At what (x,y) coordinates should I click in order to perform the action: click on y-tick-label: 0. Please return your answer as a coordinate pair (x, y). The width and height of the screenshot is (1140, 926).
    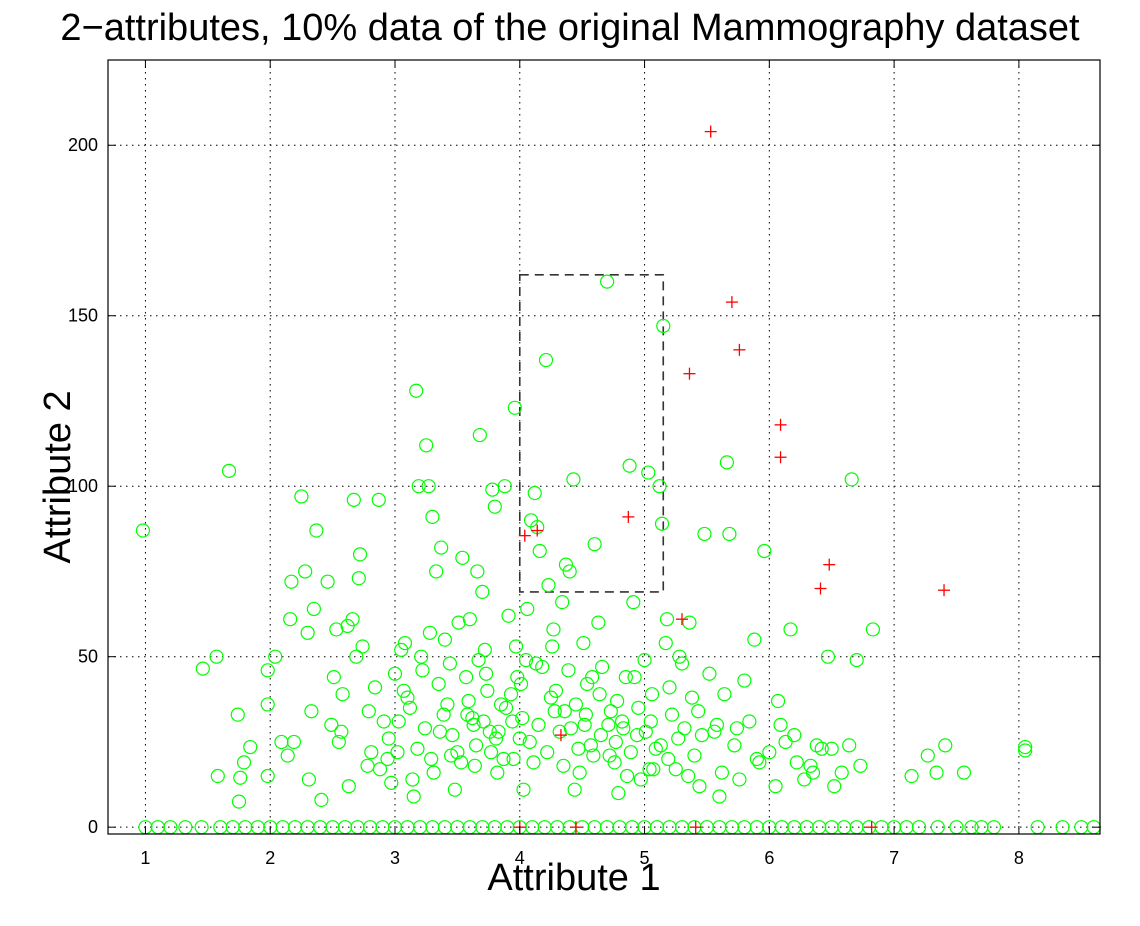
    Looking at the image, I should click on (93, 827).